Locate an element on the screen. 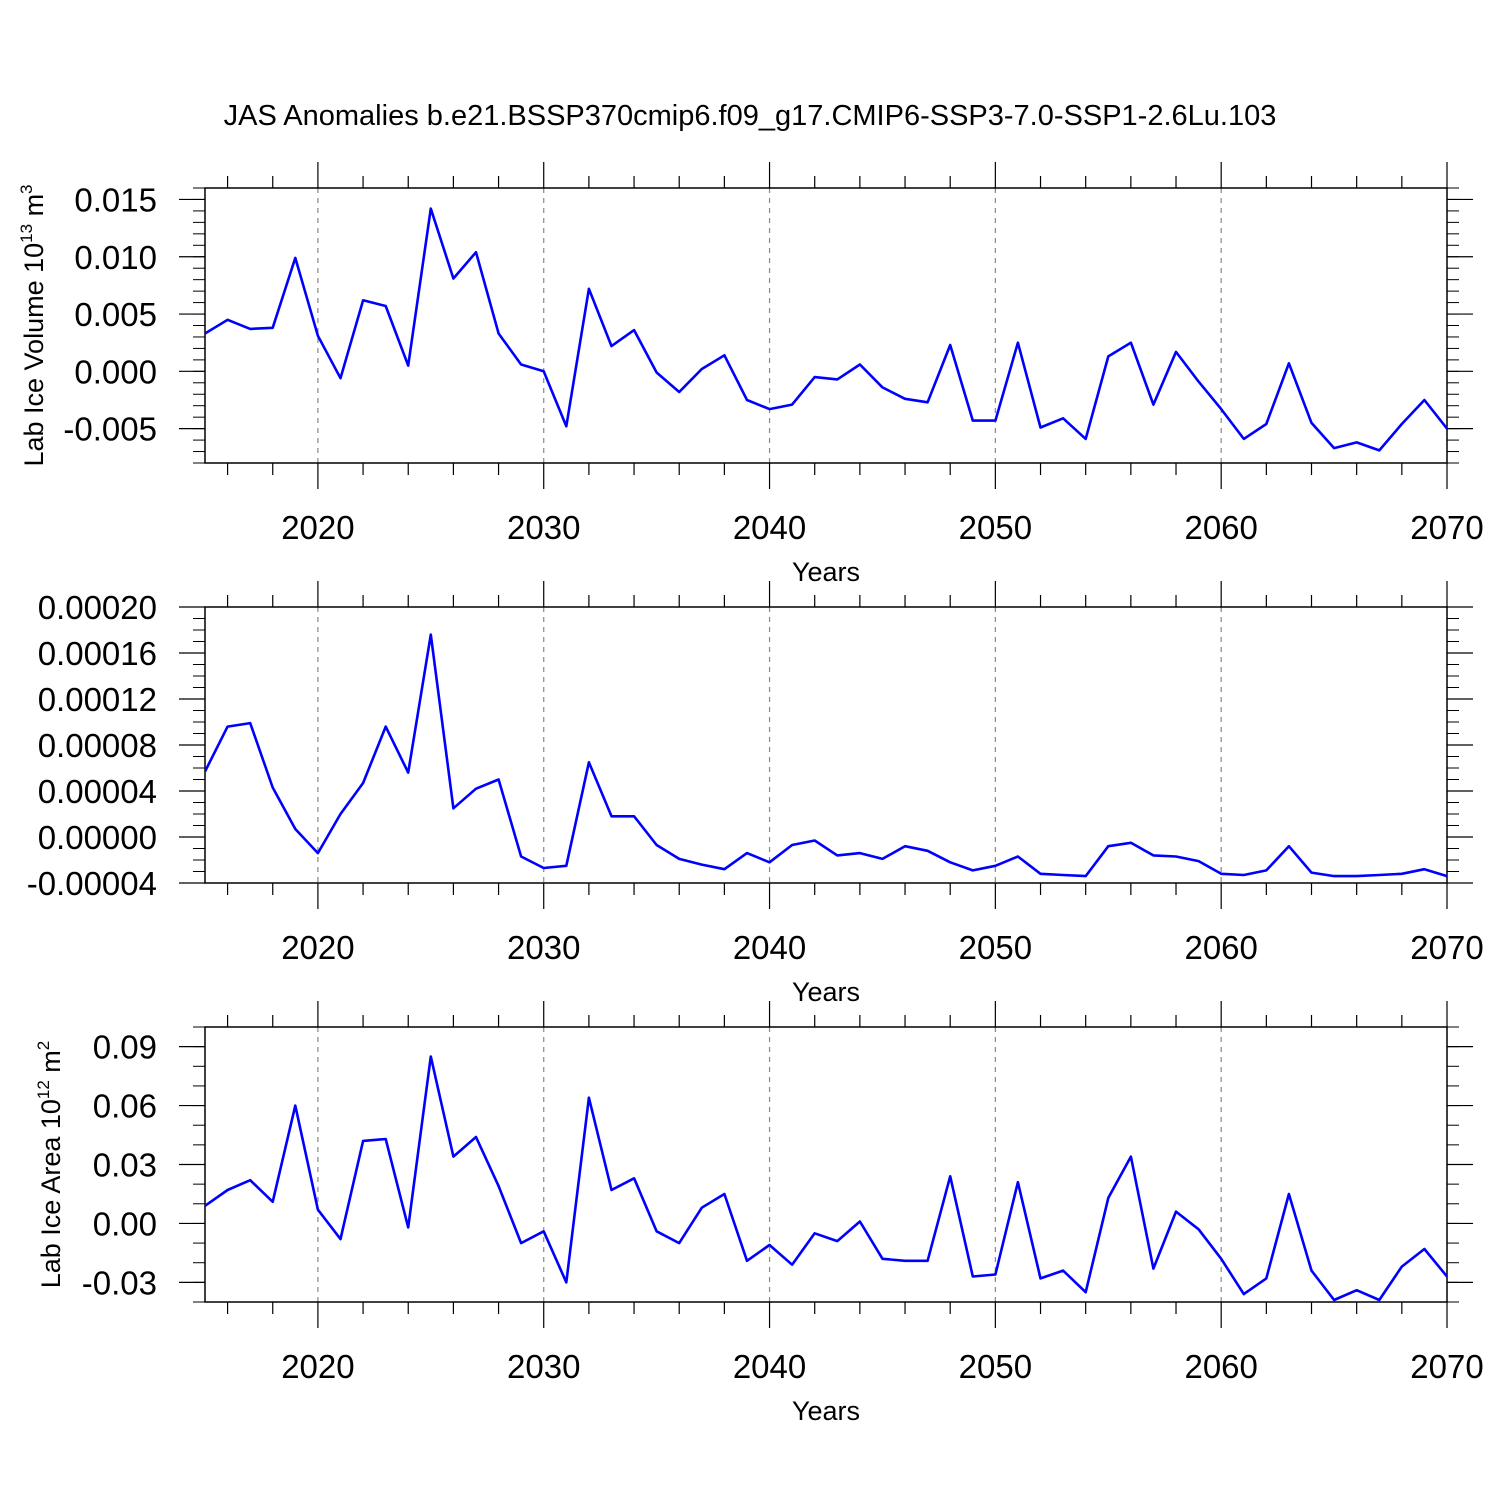 This screenshot has height=1500, width=1500. y-tick-label: 0.00012 is located at coordinates (97, 699).